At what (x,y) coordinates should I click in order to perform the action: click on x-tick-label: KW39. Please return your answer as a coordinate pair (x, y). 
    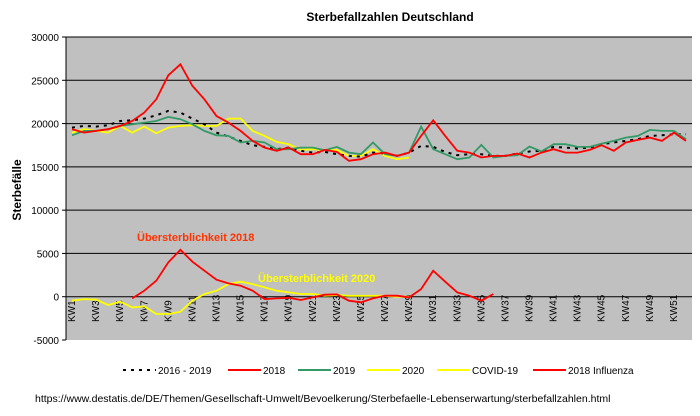
    Looking at the image, I should click on (529, 308).